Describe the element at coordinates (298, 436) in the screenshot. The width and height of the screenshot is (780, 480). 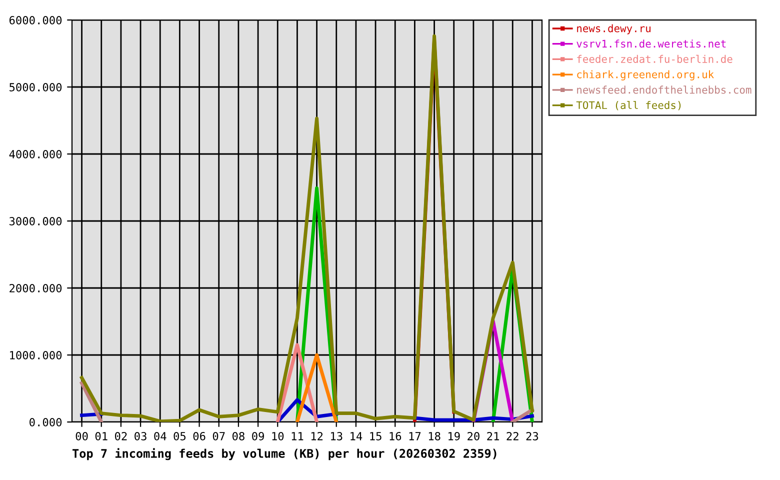
I see `x-tick-label: 11` at that location.